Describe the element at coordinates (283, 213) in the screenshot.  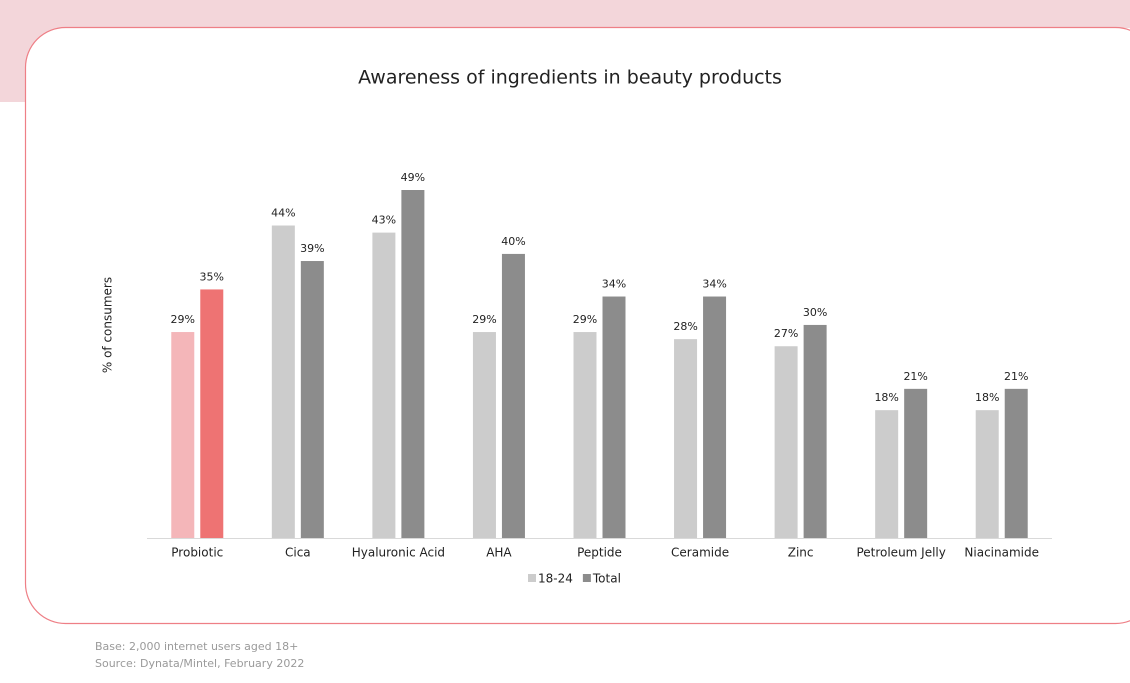
I see `value-label: 44%` at that location.